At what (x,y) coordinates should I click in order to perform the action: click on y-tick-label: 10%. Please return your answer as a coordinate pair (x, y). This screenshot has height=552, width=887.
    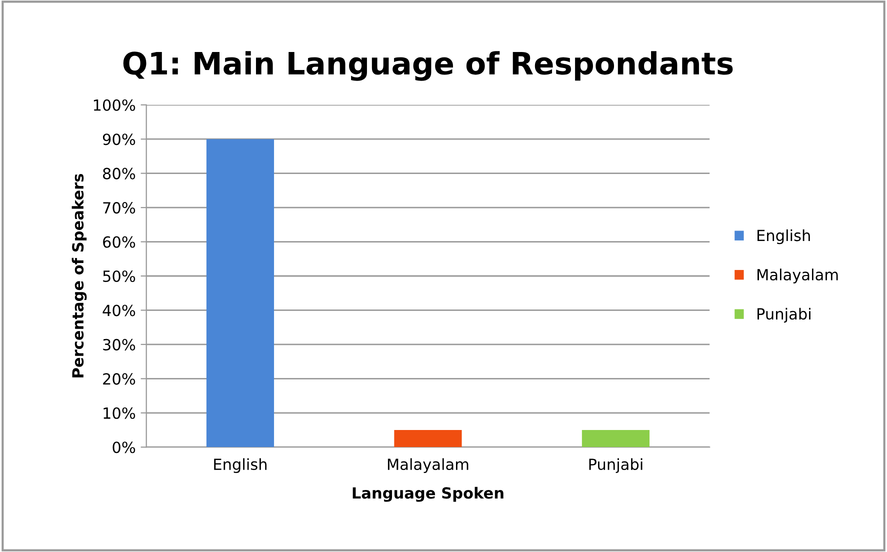
    Looking at the image, I should click on (120, 413).